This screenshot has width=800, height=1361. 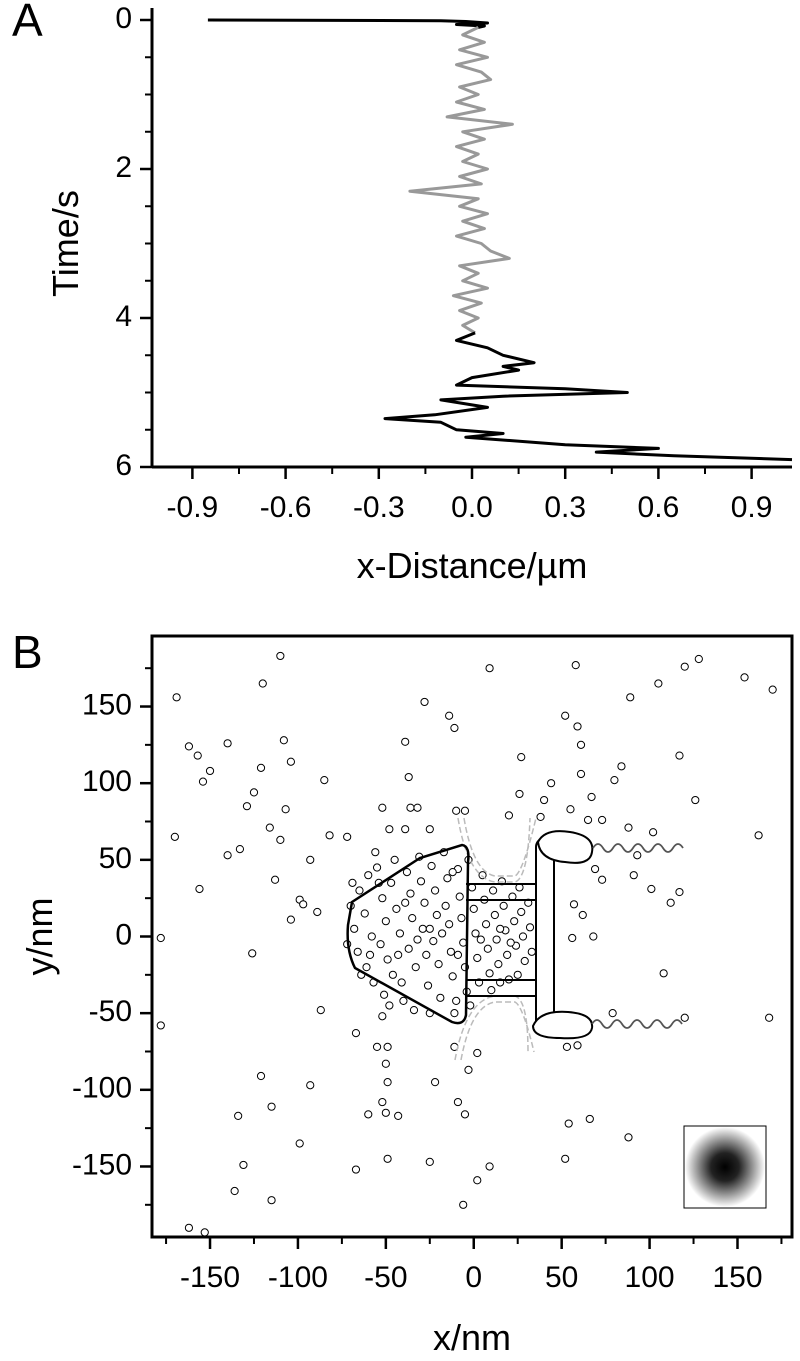 What do you see at coordinates (123, 316) in the screenshot?
I see `y-tick-label: 4` at bounding box center [123, 316].